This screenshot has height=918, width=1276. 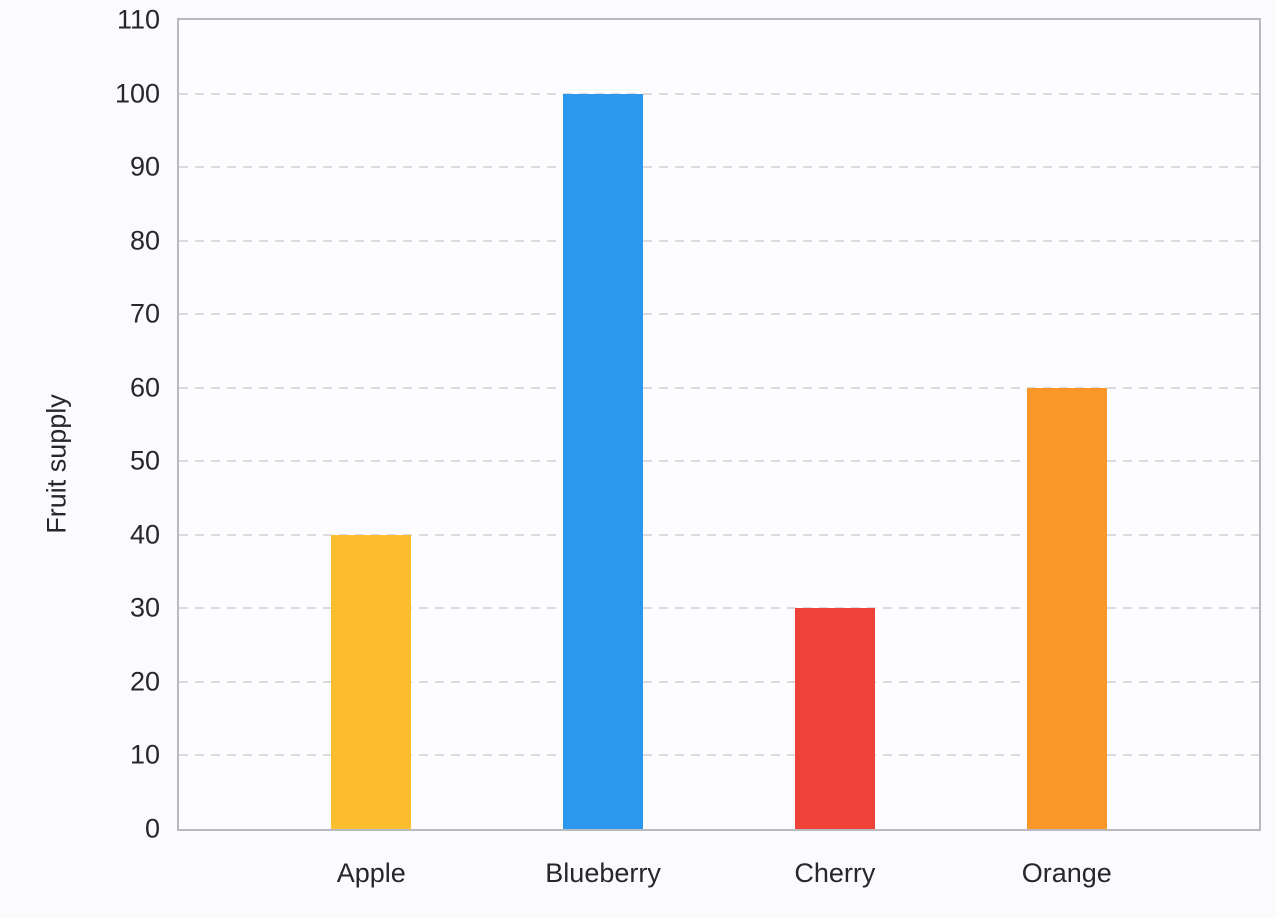 What do you see at coordinates (138, 19) in the screenshot?
I see `y-tick-label-110: 110` at bounding box center [138, 19].